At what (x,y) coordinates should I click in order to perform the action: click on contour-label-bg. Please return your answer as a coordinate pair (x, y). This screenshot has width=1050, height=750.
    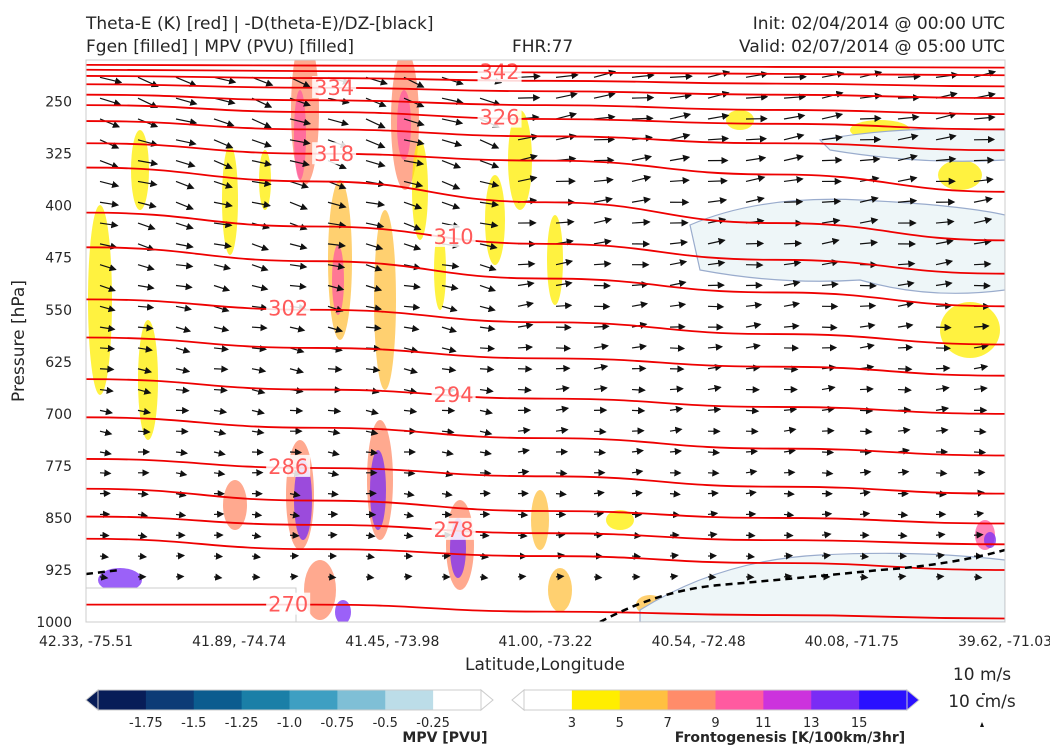
    Looking at the image, I should click on (453, 393).